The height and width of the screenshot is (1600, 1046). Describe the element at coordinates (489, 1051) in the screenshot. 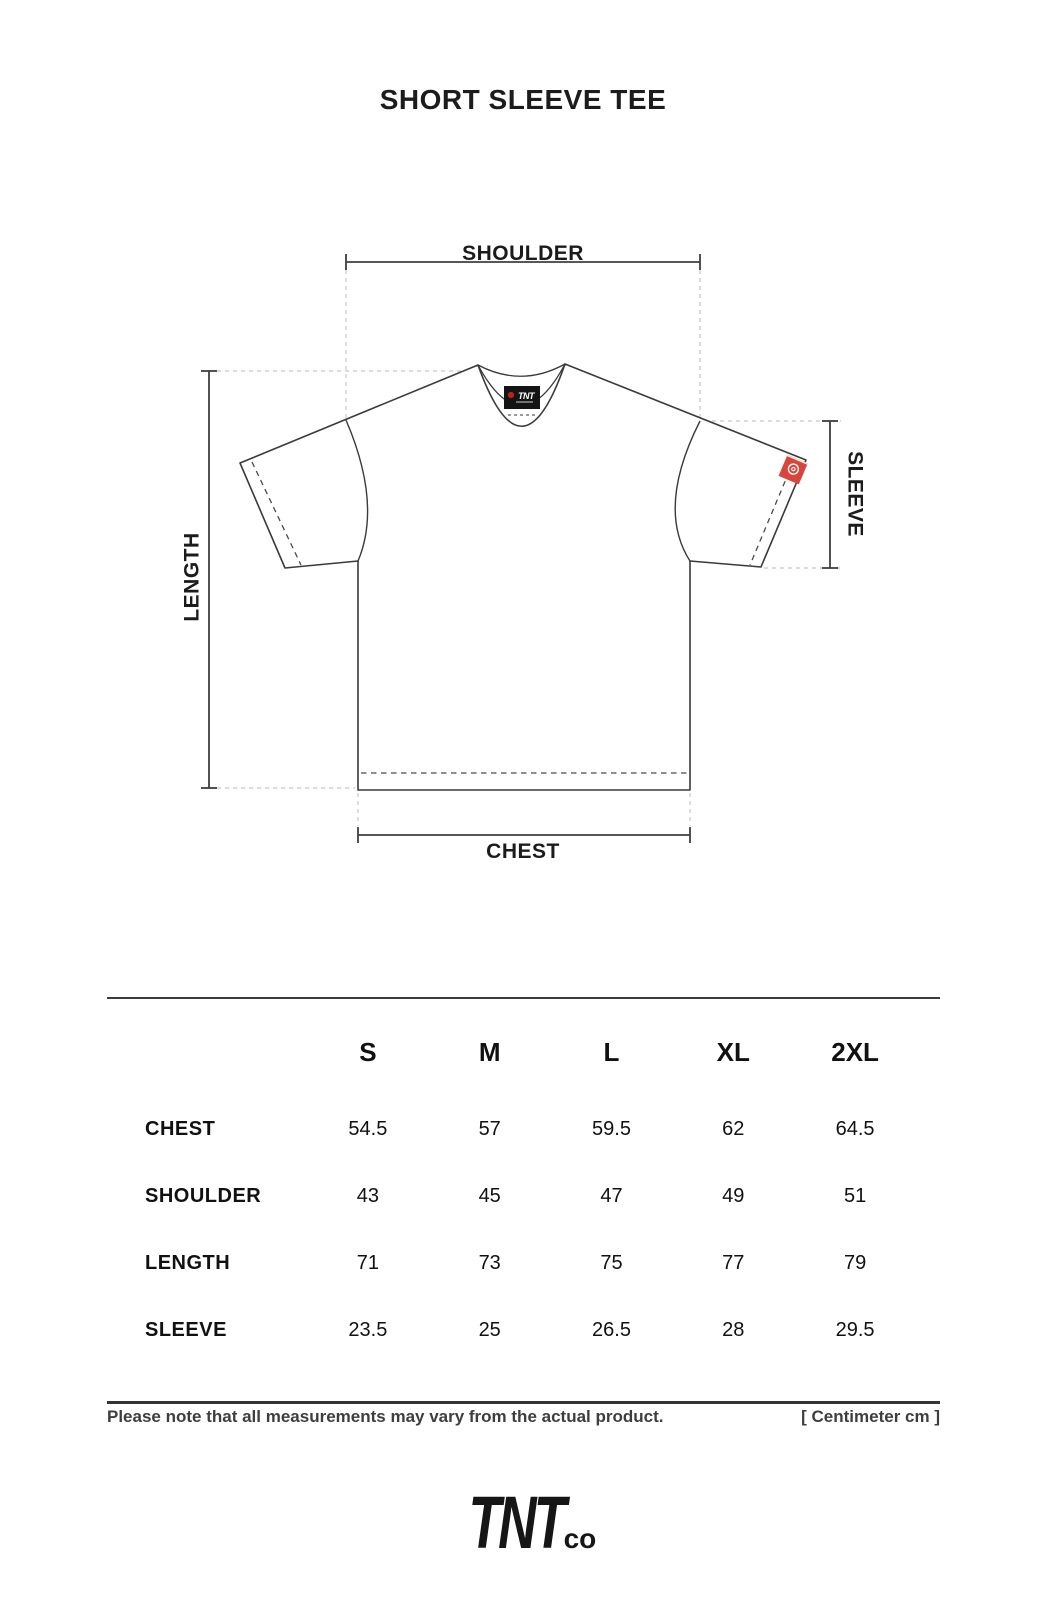

I see `size-column-header-m: M` at that location.